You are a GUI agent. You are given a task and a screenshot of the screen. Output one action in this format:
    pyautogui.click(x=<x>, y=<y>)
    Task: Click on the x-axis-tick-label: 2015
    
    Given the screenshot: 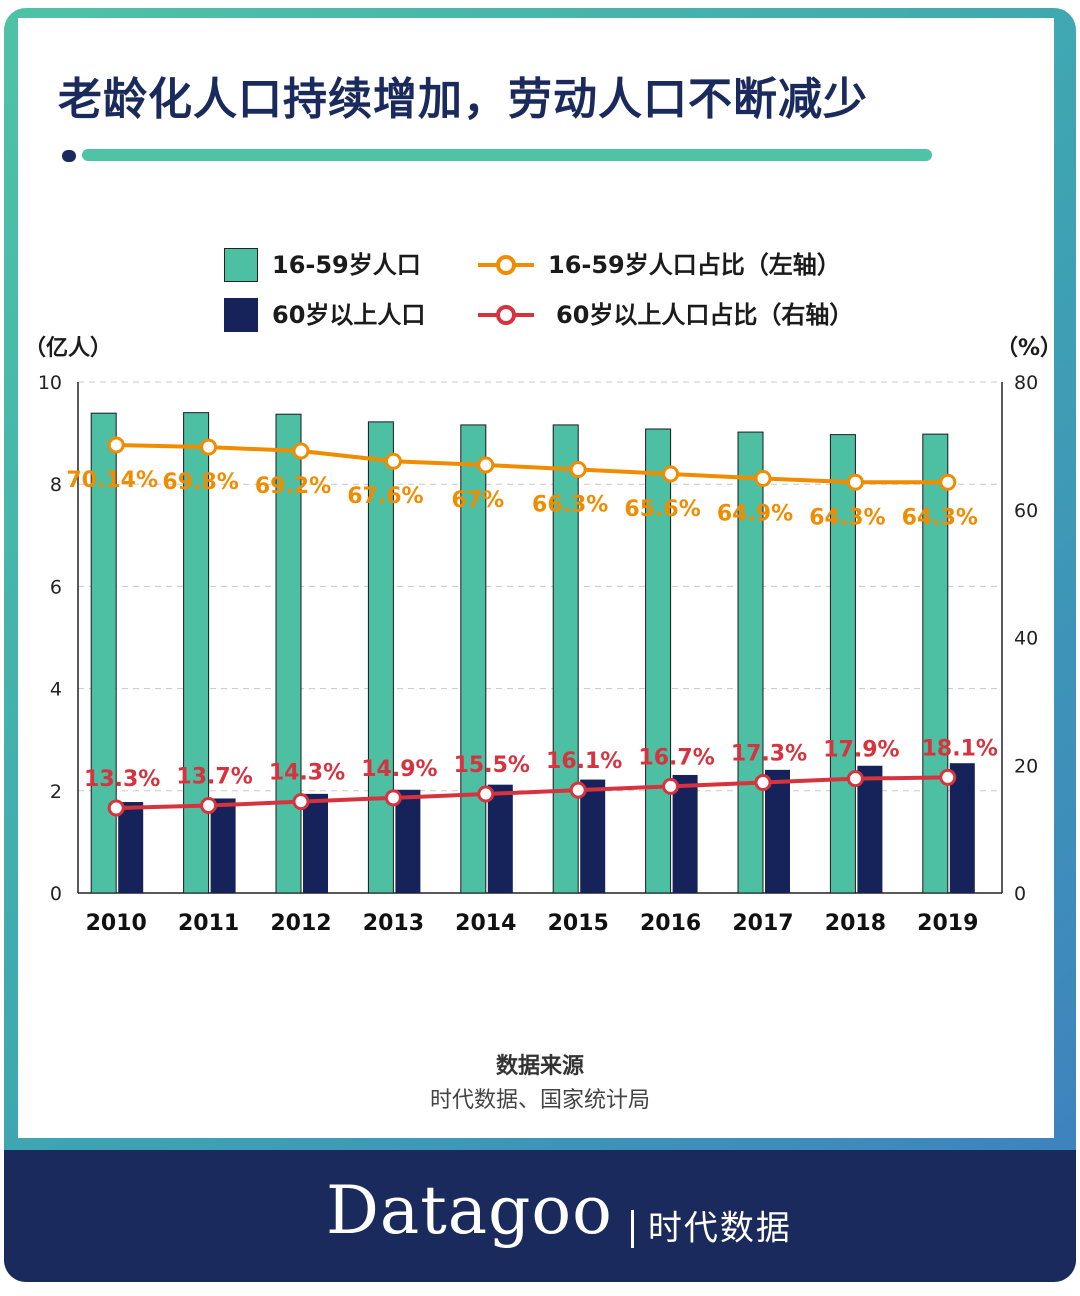 What is the action you would take?
    pyautogui.click(x=578, y=923)
    